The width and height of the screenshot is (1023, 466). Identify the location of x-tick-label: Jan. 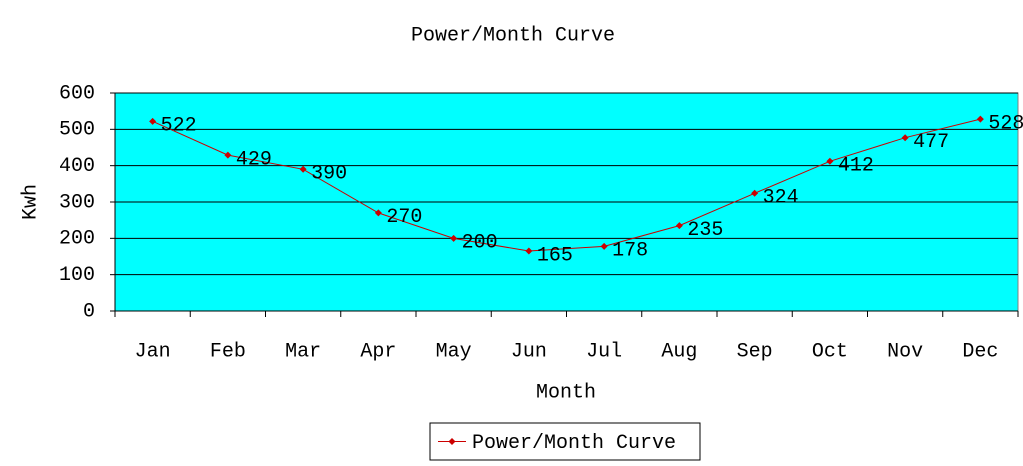
(153, 351).